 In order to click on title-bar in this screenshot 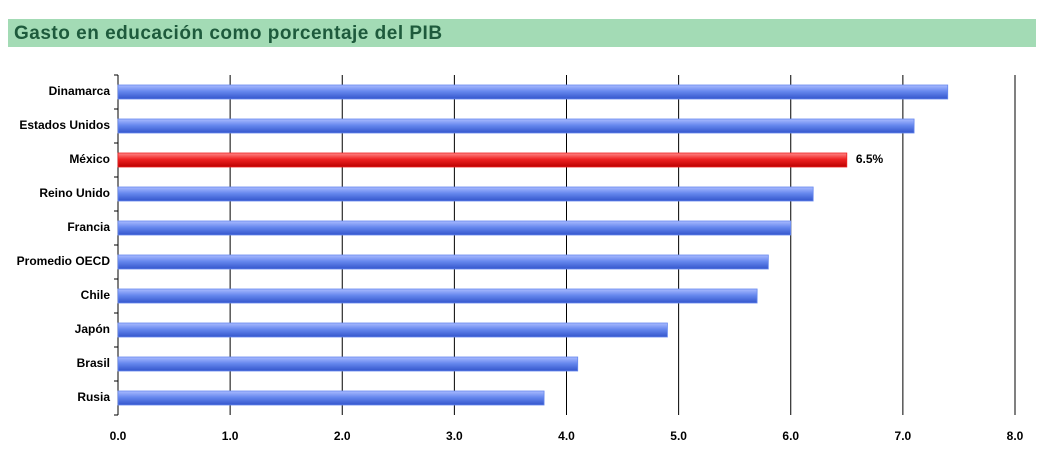, I will do `click(522, 33)`.